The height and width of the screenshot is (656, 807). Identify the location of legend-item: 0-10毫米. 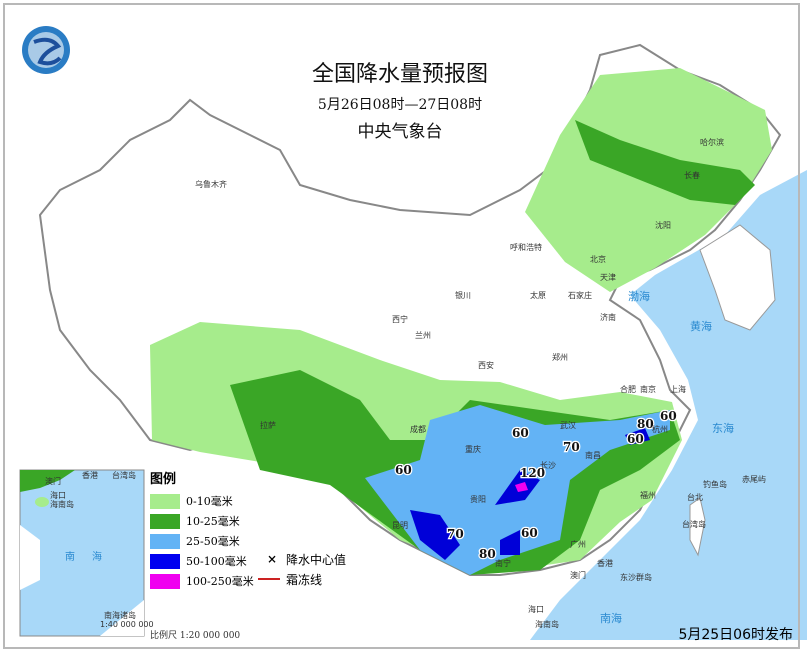
(202, 501).